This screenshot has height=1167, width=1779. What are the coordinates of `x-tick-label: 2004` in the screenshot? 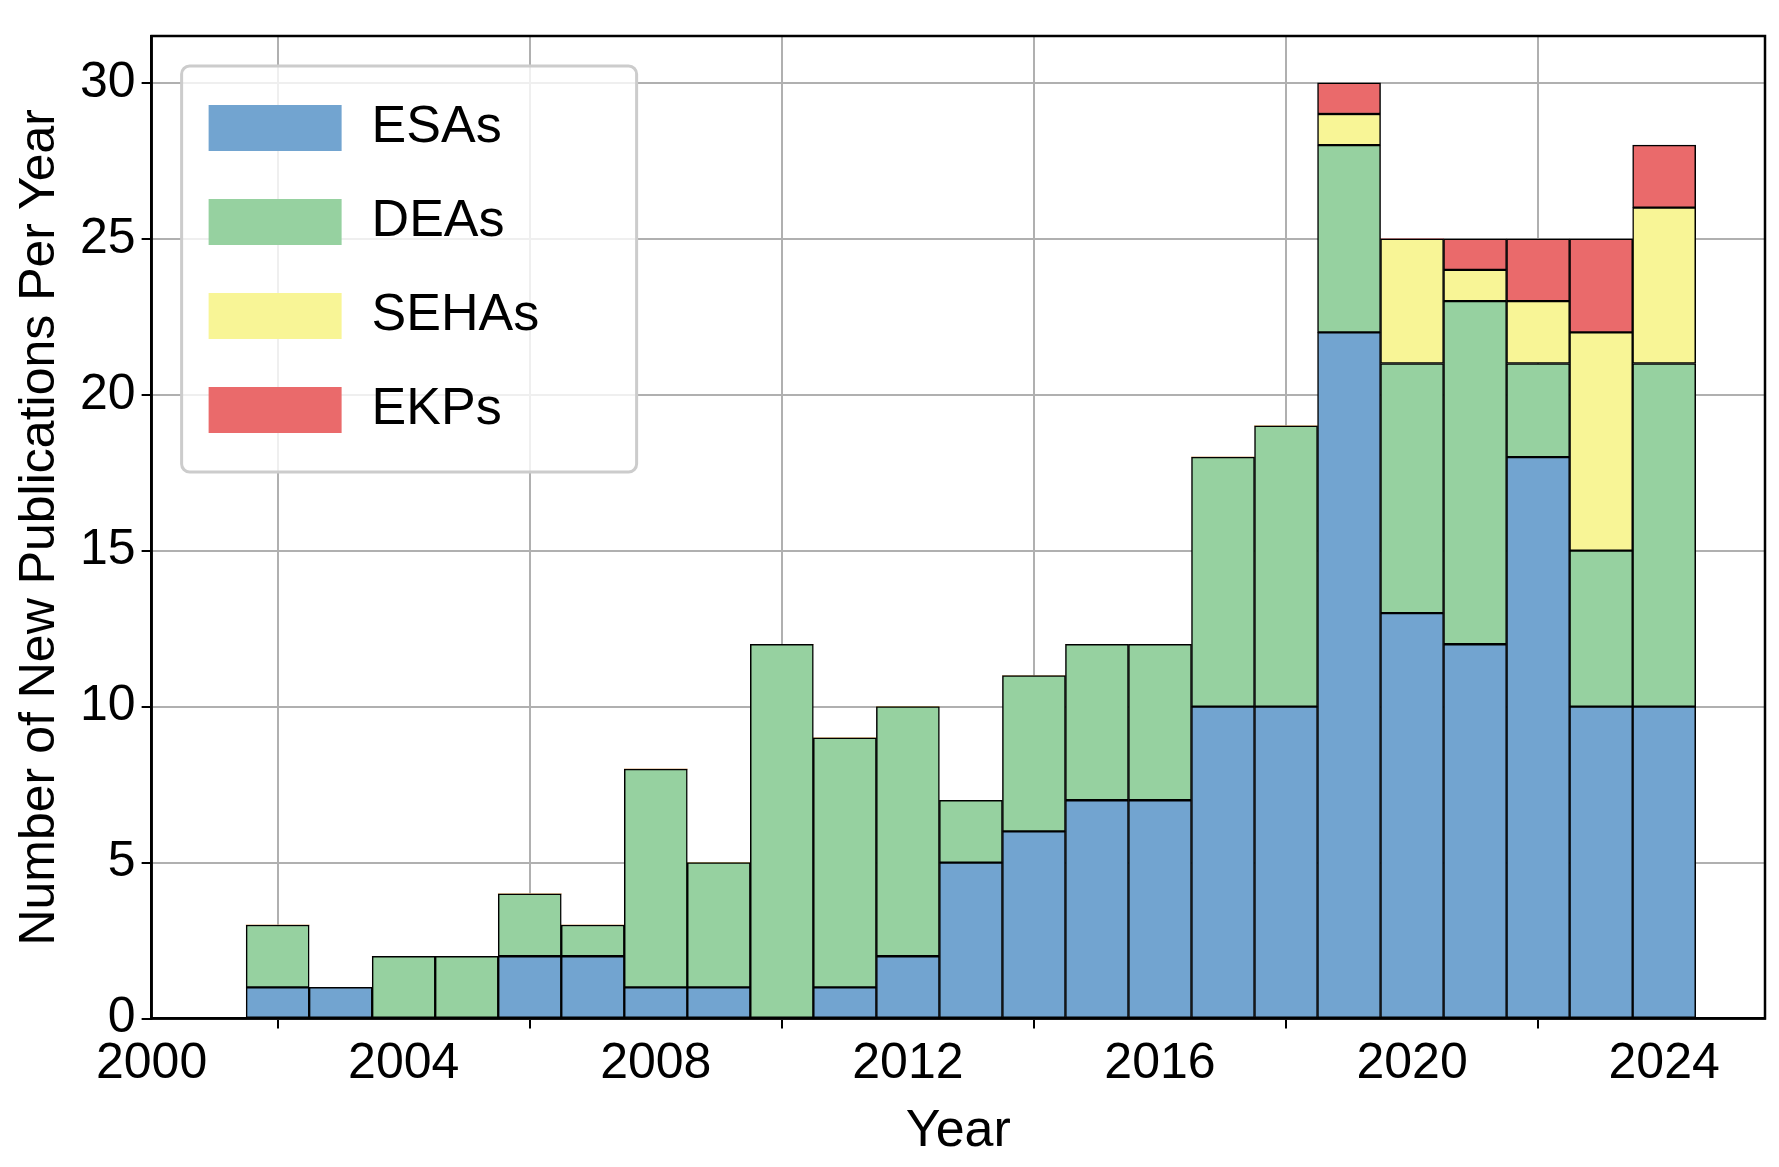 It's located at (404, 1061).